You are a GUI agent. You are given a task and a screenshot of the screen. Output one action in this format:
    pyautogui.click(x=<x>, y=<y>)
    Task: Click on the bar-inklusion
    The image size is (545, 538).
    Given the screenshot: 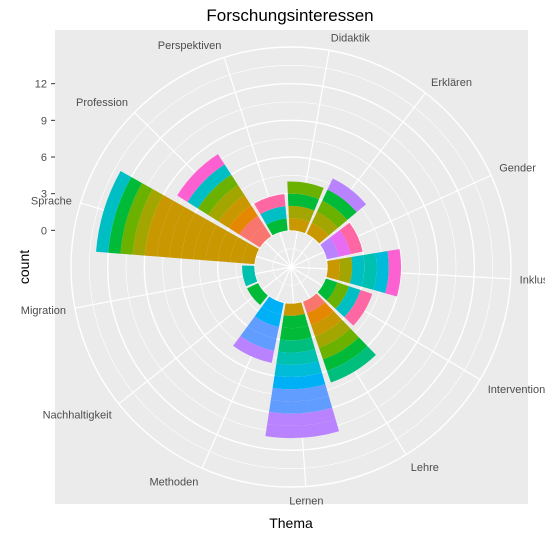 What is the action you would take?
    pyautogui.click(x=363, y=273)
    